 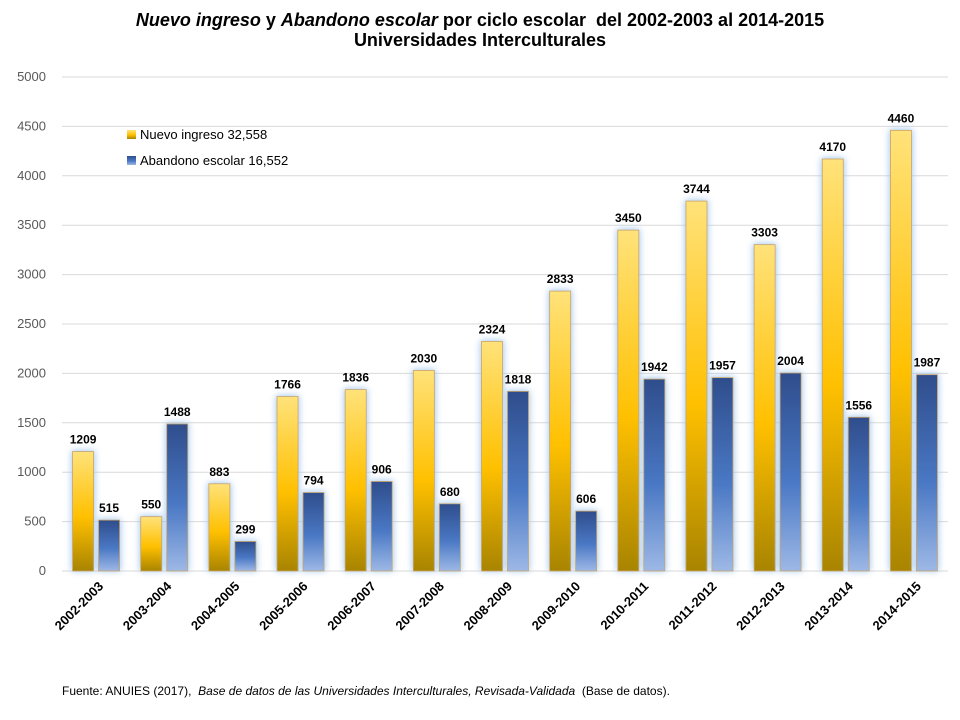 I want to click on y-tick-label: 2500, so click(x=31, y=323).